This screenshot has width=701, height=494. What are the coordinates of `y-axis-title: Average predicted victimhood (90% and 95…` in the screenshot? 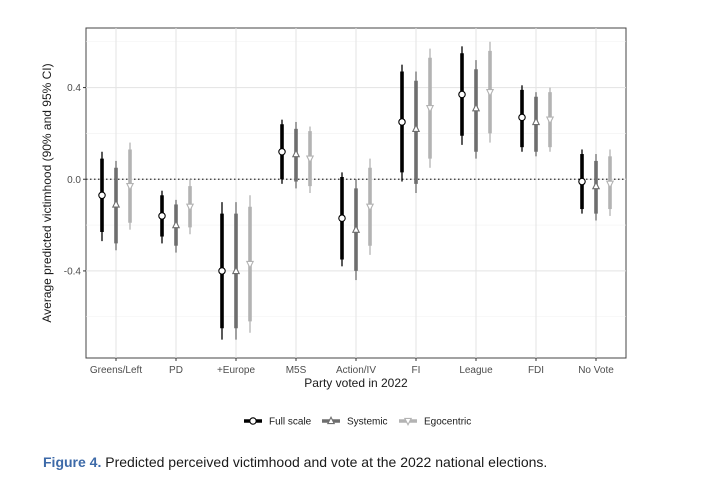 It's located at (47, 192).